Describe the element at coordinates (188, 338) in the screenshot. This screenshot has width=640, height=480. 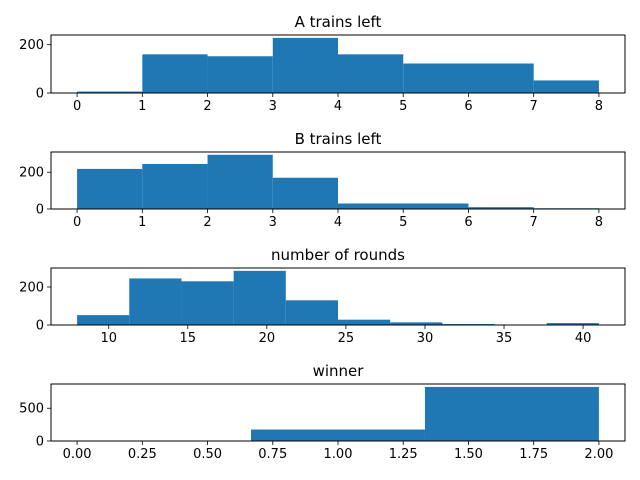
I see `x-tick-label: 15` at that location.